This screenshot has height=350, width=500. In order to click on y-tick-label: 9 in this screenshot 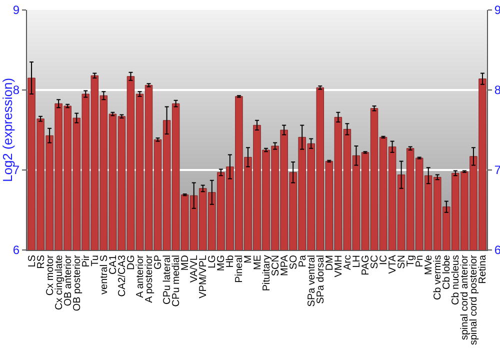, I will do `click(16, 10)`.